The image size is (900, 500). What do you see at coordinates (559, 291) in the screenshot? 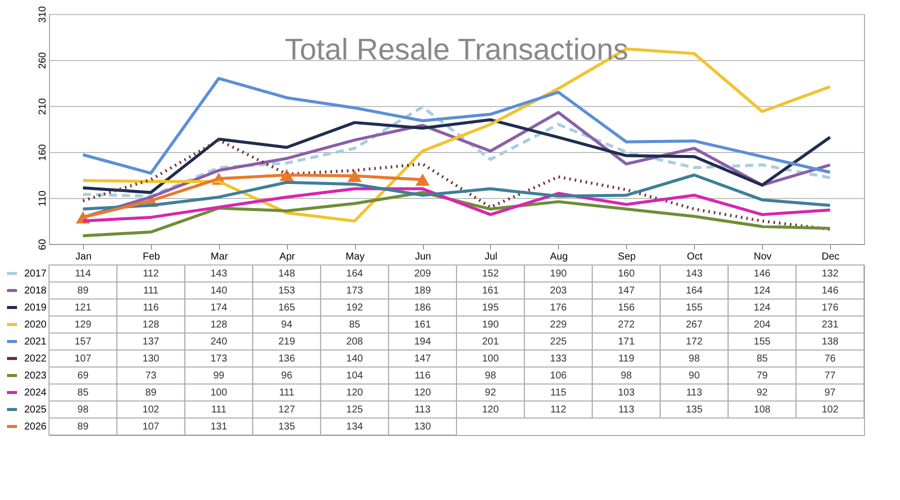
I see `data-label: 203` at bounding box center [559, 291].